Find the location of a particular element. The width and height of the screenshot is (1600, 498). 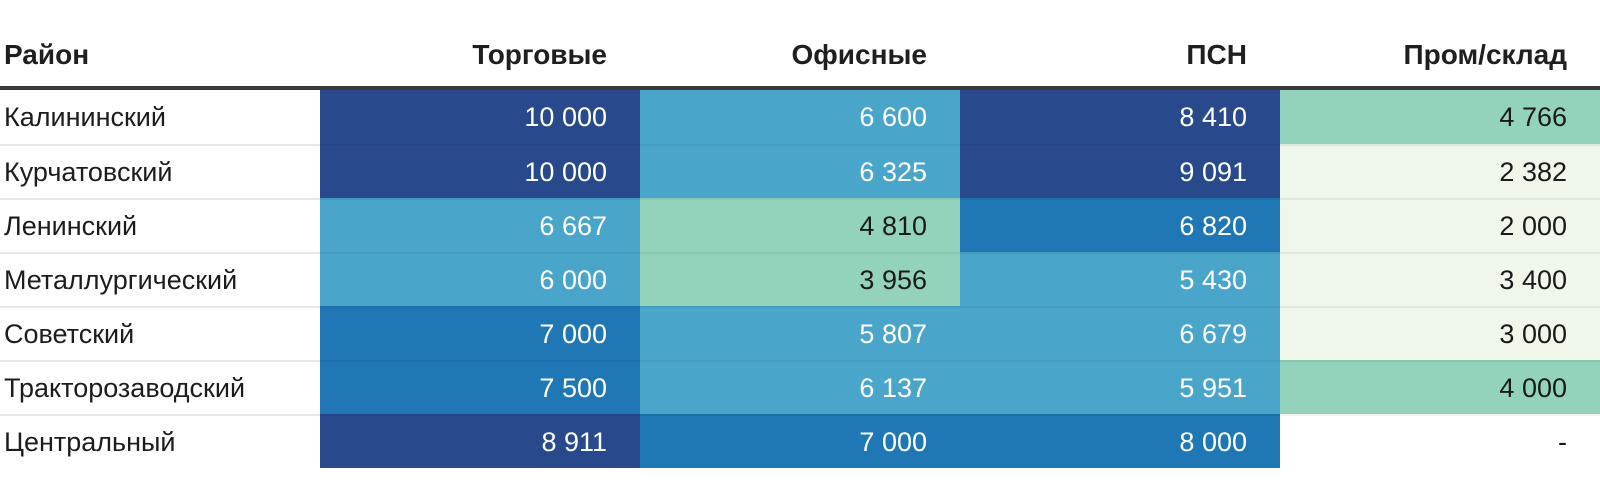

cell-office: 3 956 is located at coordinates (800, 279).